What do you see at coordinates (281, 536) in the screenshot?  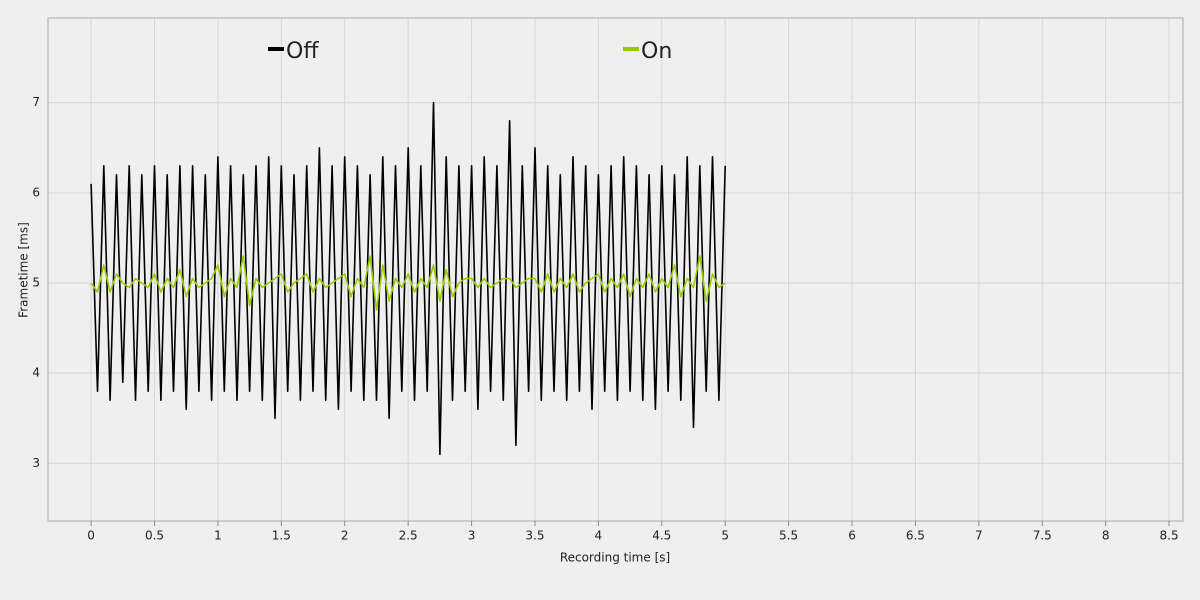 I see `x-tick-label: 1.5` at bounding box center [281, 536].